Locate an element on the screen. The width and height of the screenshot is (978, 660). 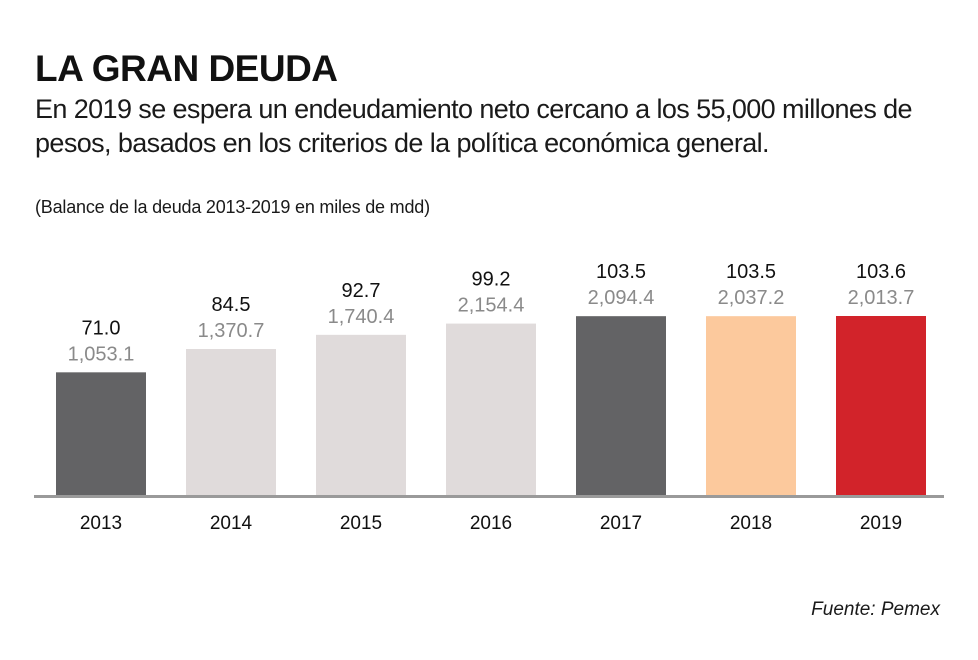
x-tick-label-2014: 2014 is located at coordinates (231, 523).